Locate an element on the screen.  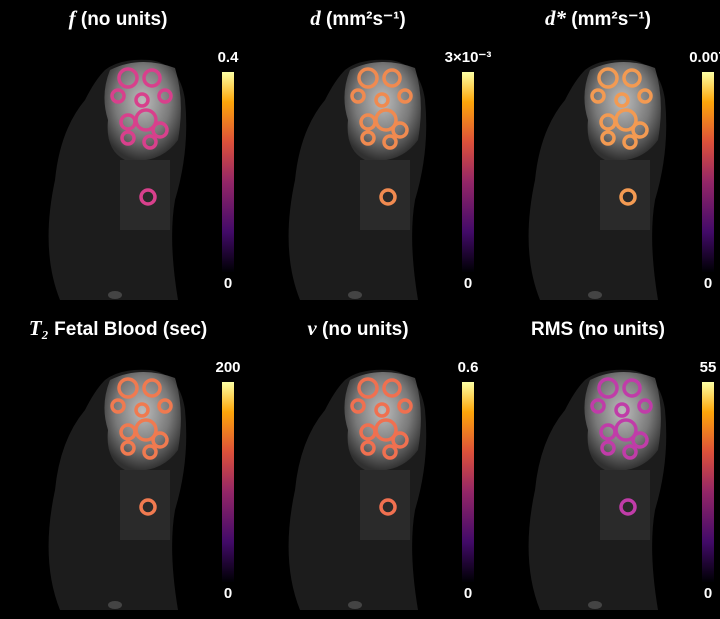
panel-title: RMS (no units) is located at coordinates (598, 329).